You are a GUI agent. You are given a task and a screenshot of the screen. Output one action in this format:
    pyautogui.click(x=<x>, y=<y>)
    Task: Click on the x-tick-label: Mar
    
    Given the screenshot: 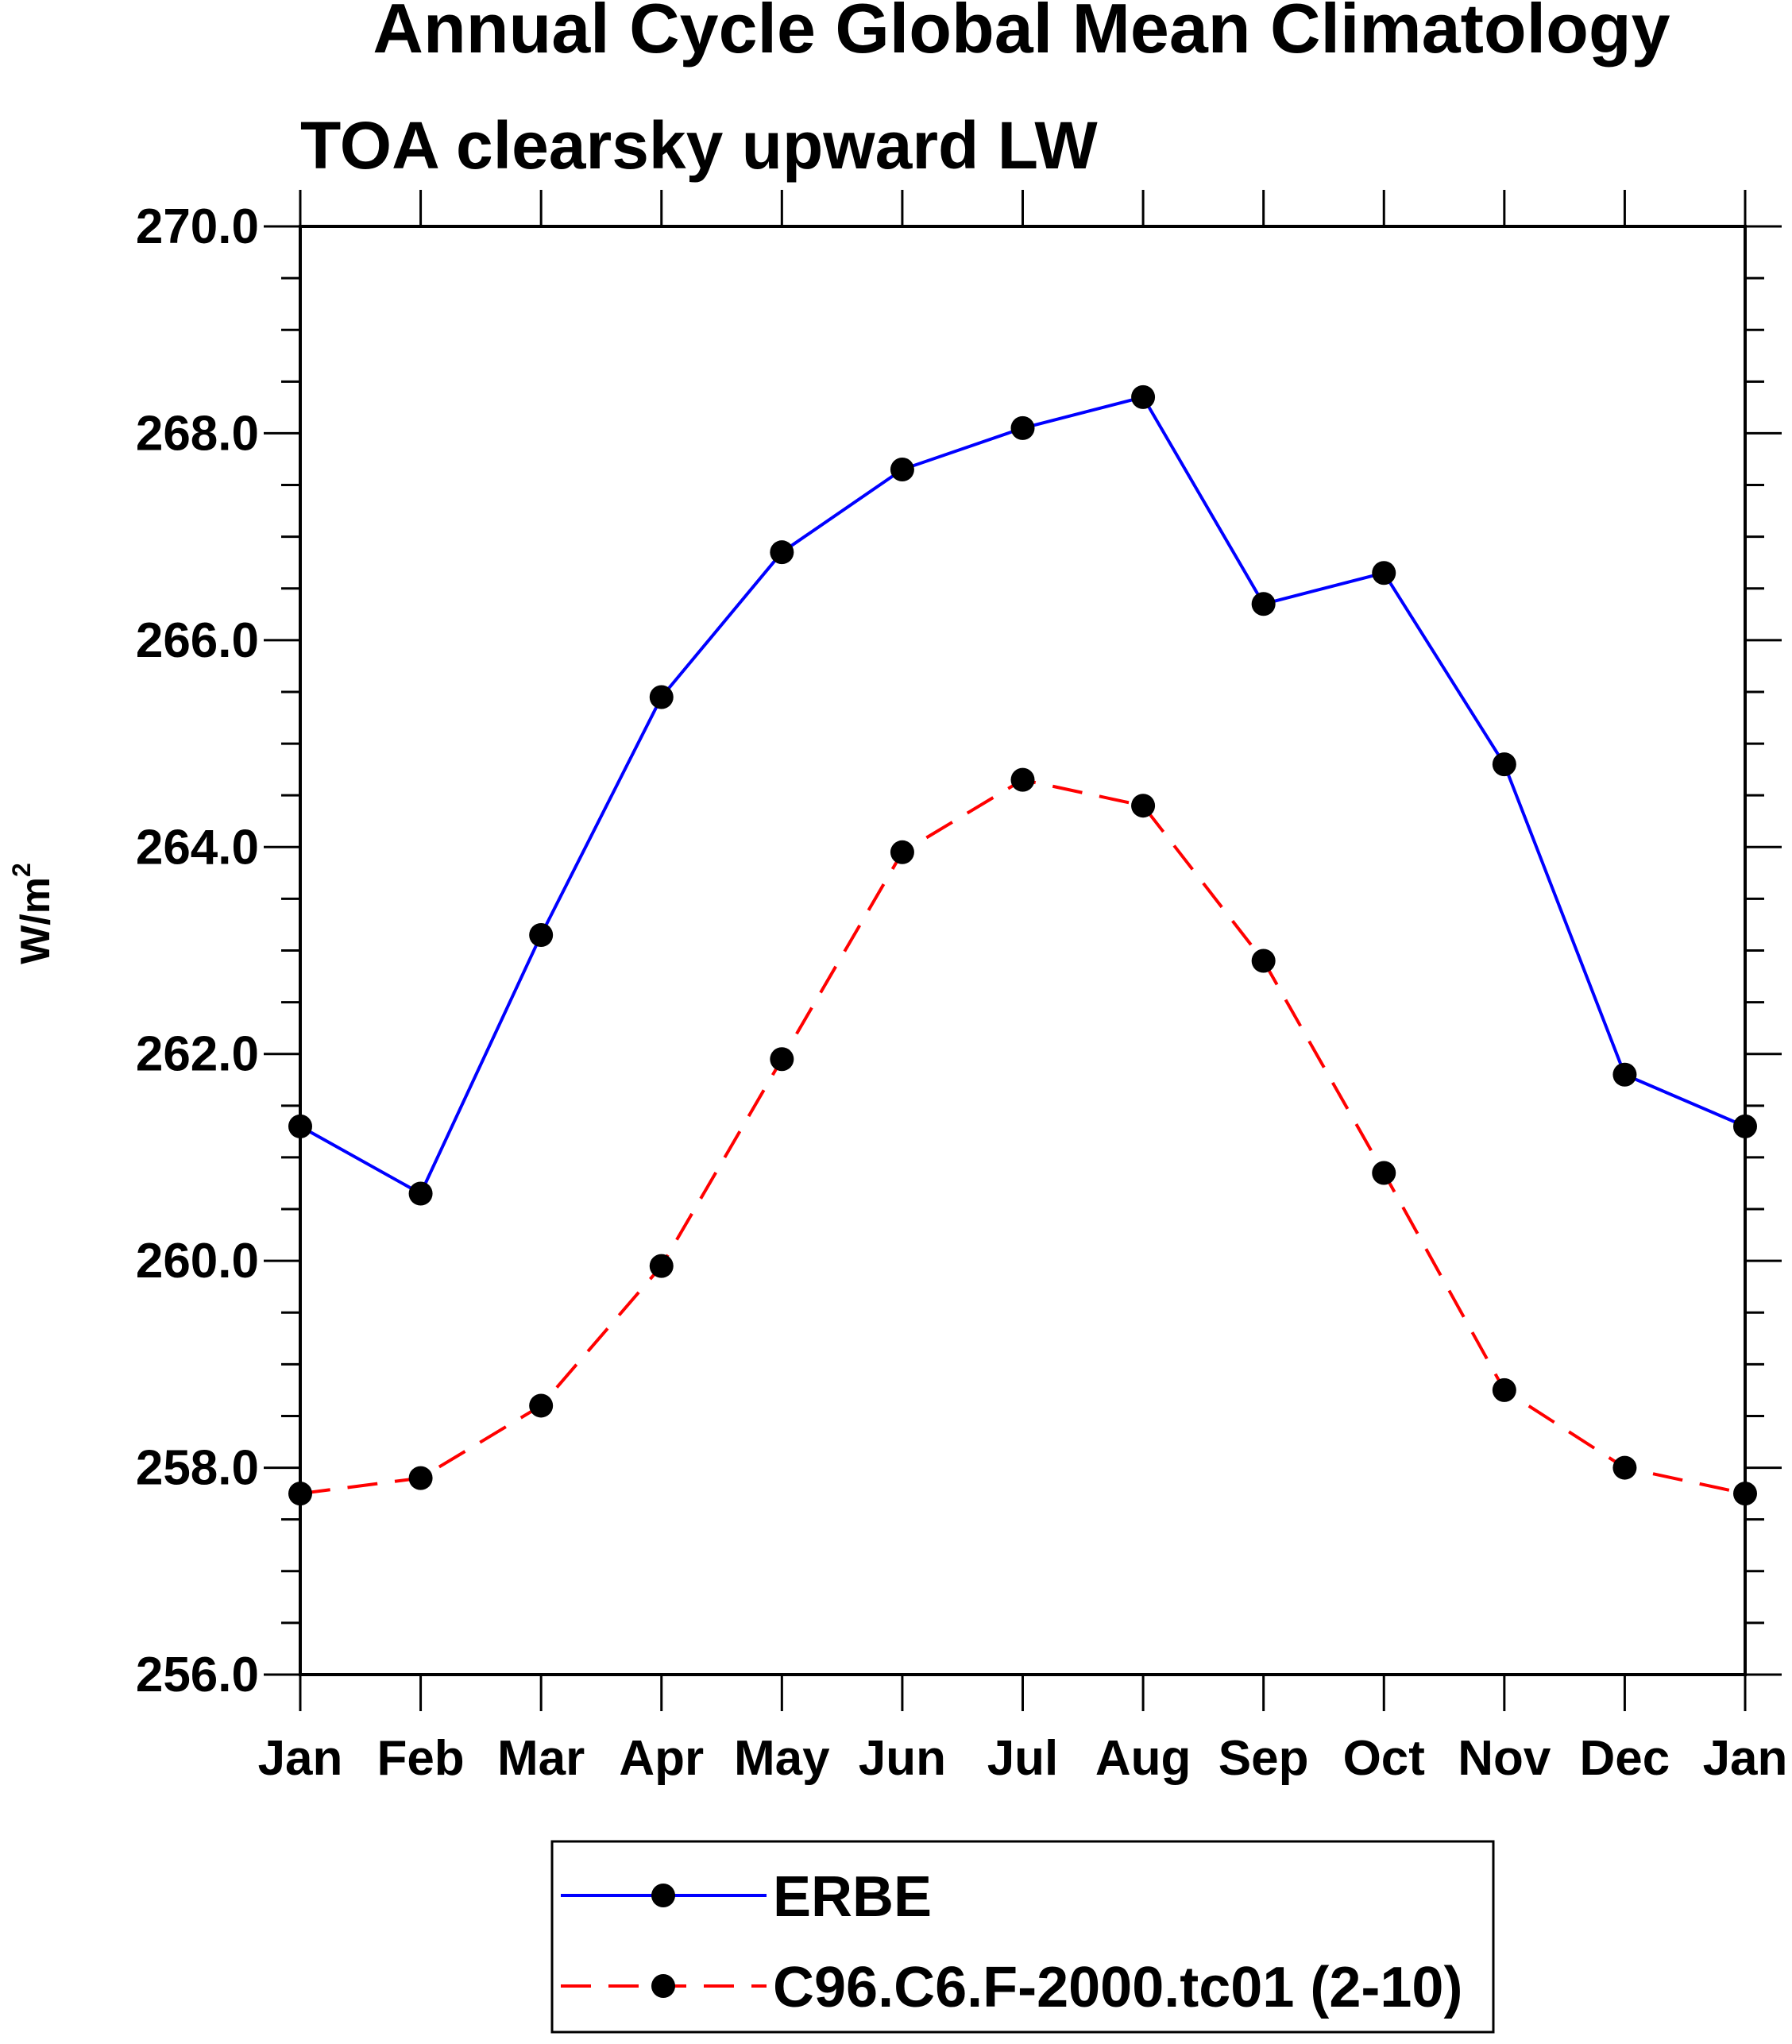 What is the action you would take?
    pyautogui.click(x=541, y=1758)
    